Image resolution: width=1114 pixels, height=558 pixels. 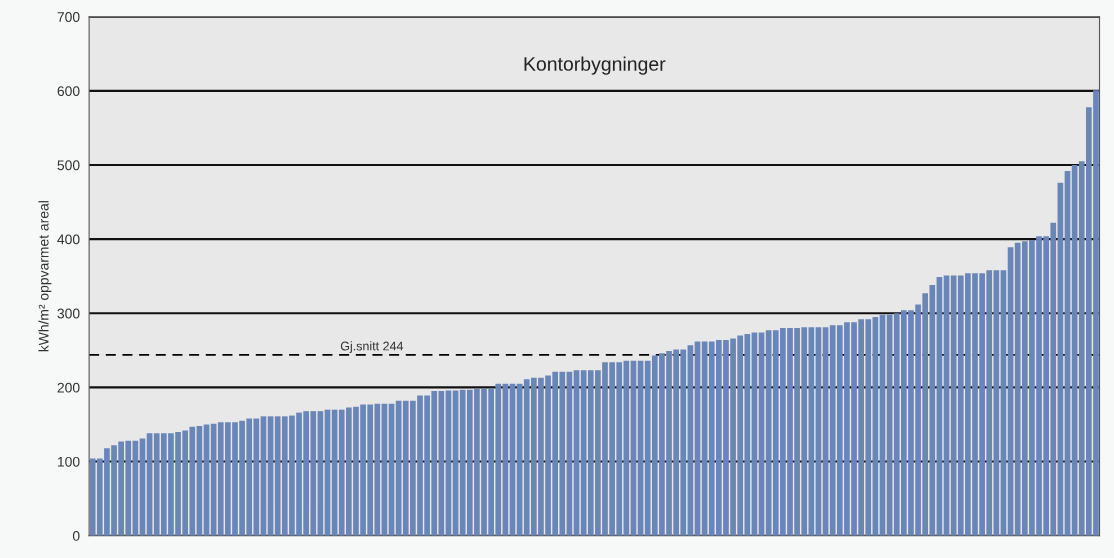 What do you see at coordinates (68, 165) in the screenshot?
I see `y-tick-label: 500` at bounding box center [68, 165].